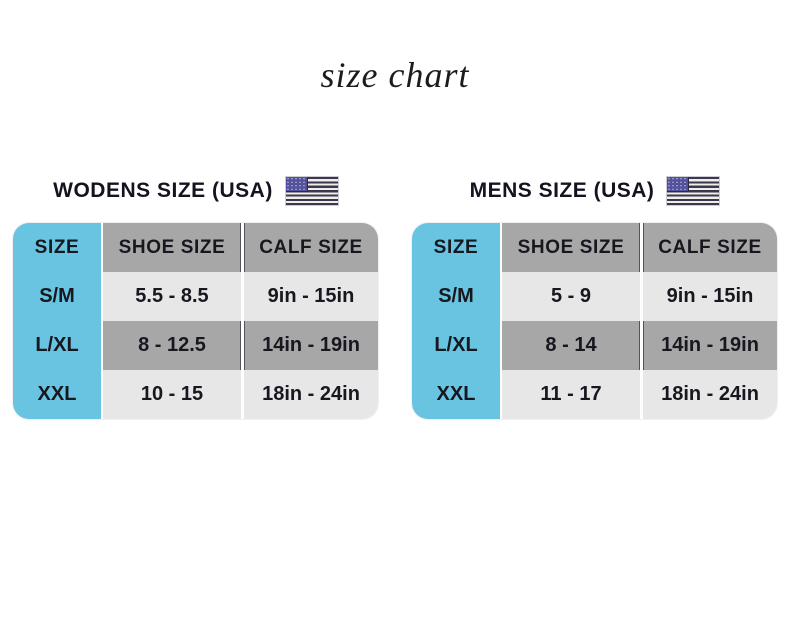 The image size is (790, 621). What do you see at coordinates (171, 345) in the screenshot?
I see `womens-row-lxl-shoe: 8 - 12.5` at bounding box center [171, 345].